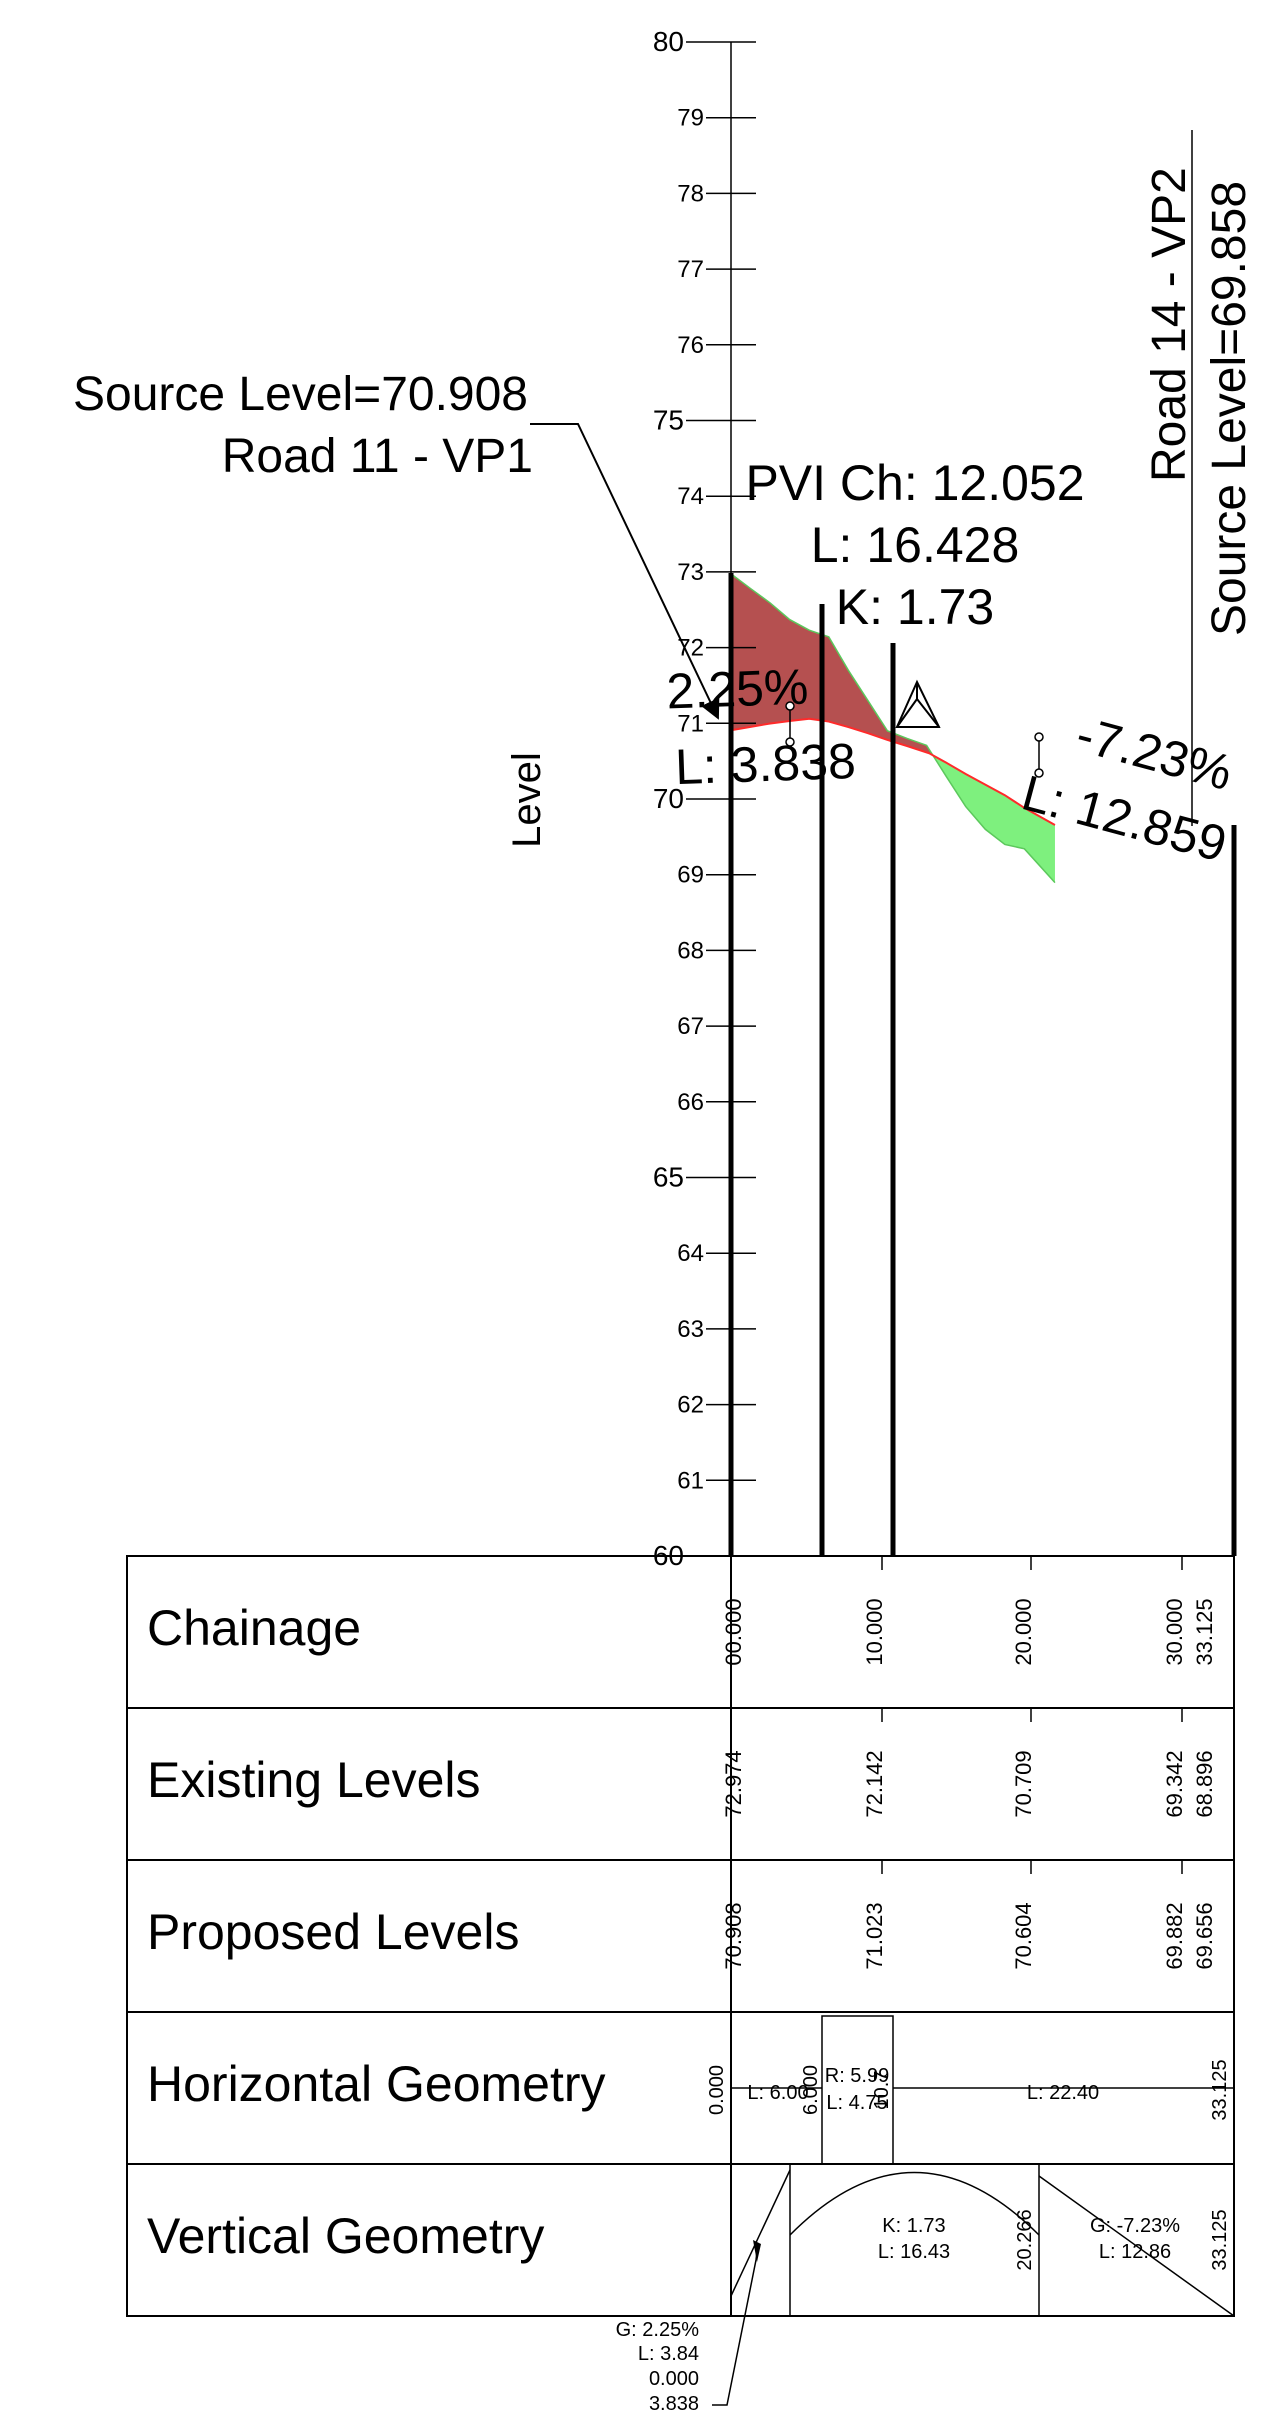 This screenshot has width=1272, height=2427. Describe the element at coordinates (690, 118) in the screenshot. I see `axis-tick-label: 79` at that location.